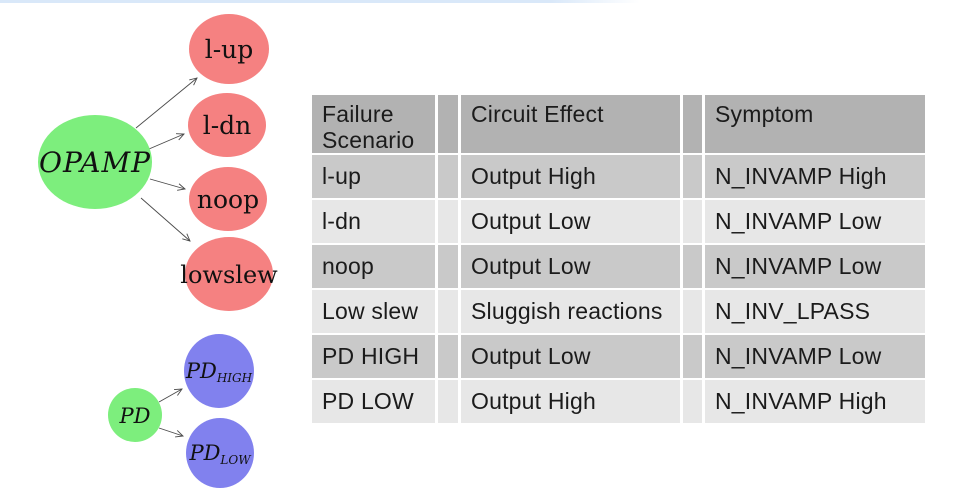 The width and height of the screenshot is (964, 492). What do you see at coordinates (166, 103) in the screenshot?
I see `edge-opamp-lup` at bounding box center [166, 103].